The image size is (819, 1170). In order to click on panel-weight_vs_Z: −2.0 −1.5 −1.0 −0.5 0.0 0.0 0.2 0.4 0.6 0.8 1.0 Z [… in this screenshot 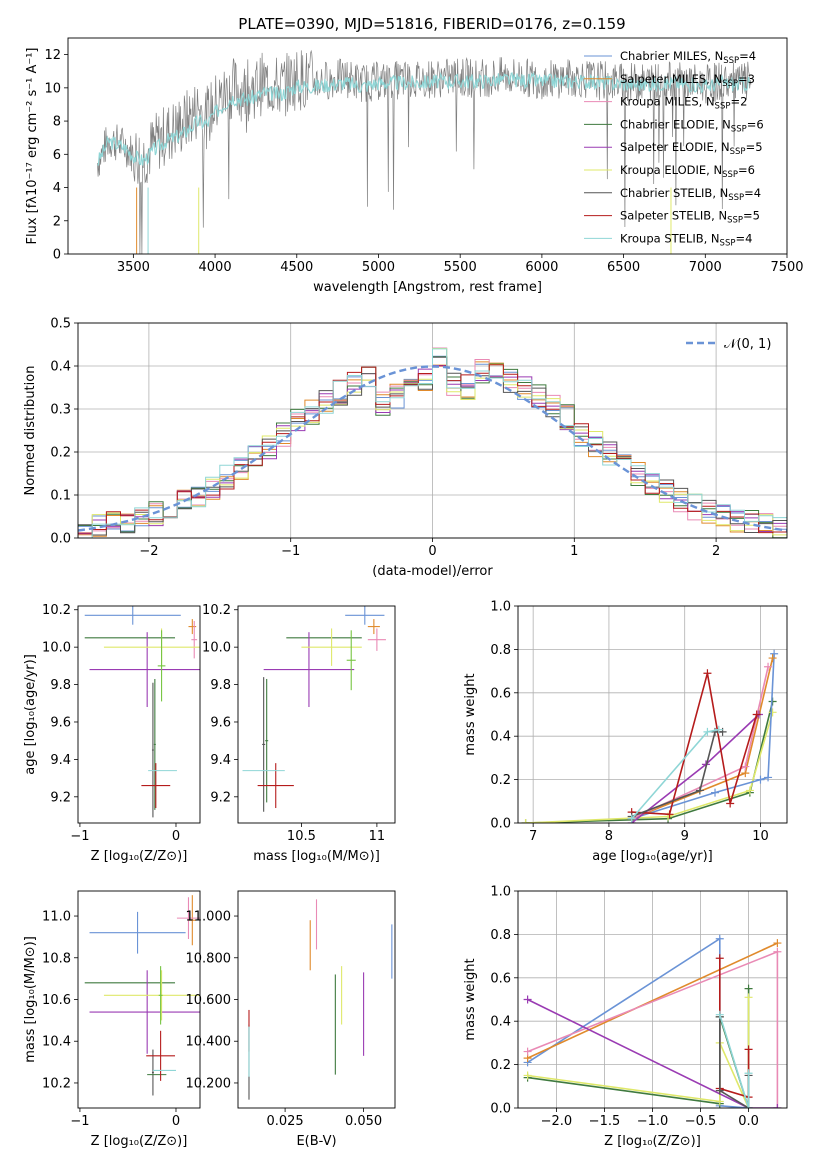, I will do `click(625, 1017)`.